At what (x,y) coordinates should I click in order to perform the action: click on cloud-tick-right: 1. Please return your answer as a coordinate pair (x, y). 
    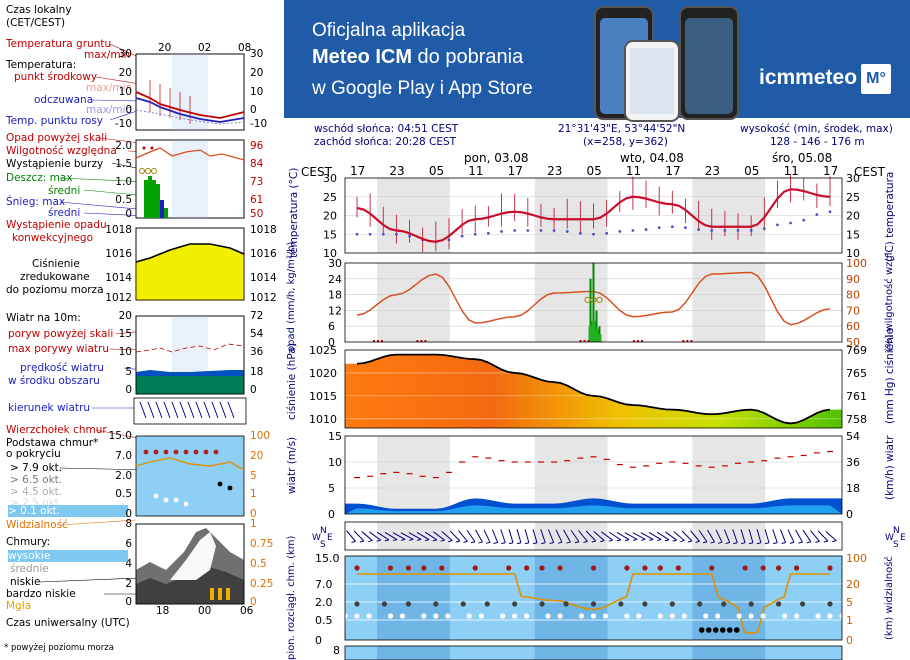
    Looking at the image, I should click on (849, 620).